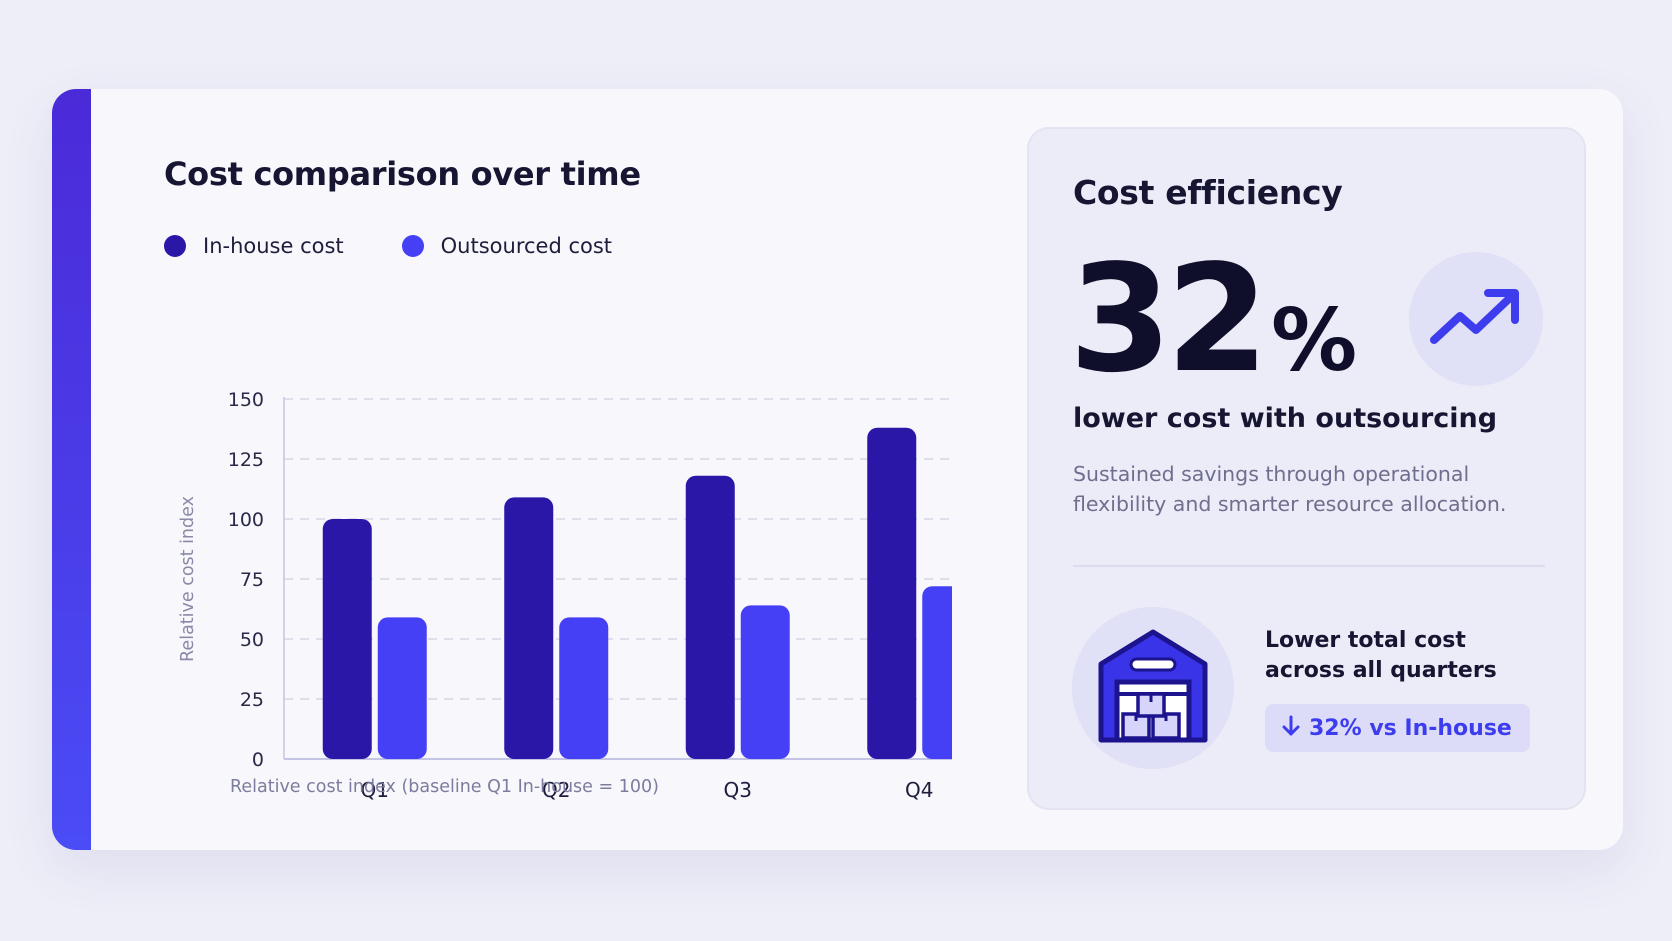  Describe the element at coordinates (375, 790) in the screenshot. I see `x-tick-label: Q1` at that location.